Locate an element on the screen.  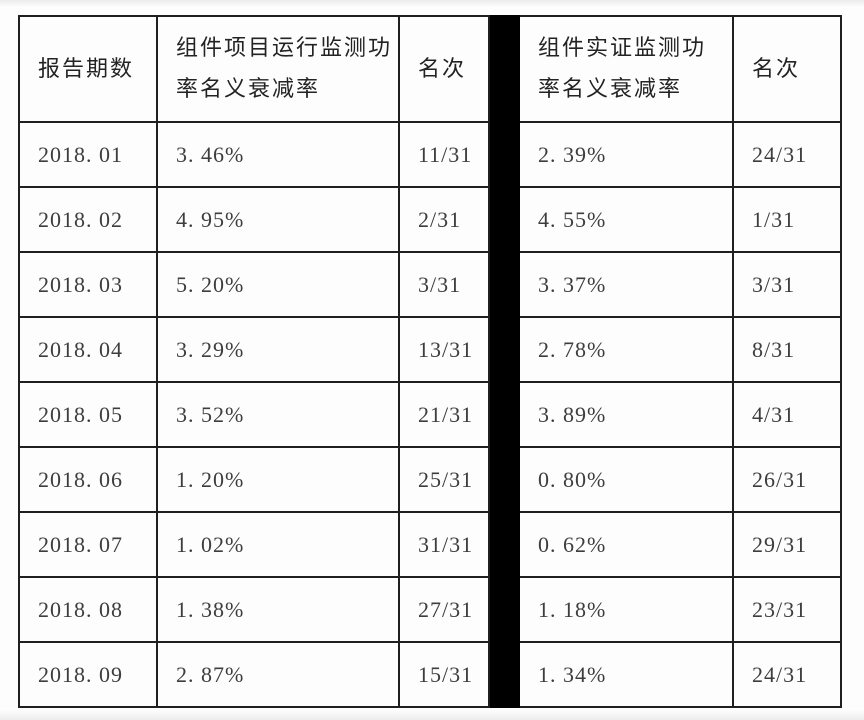
cell-period: 2018. 05 is located at coordinates (88, 414).